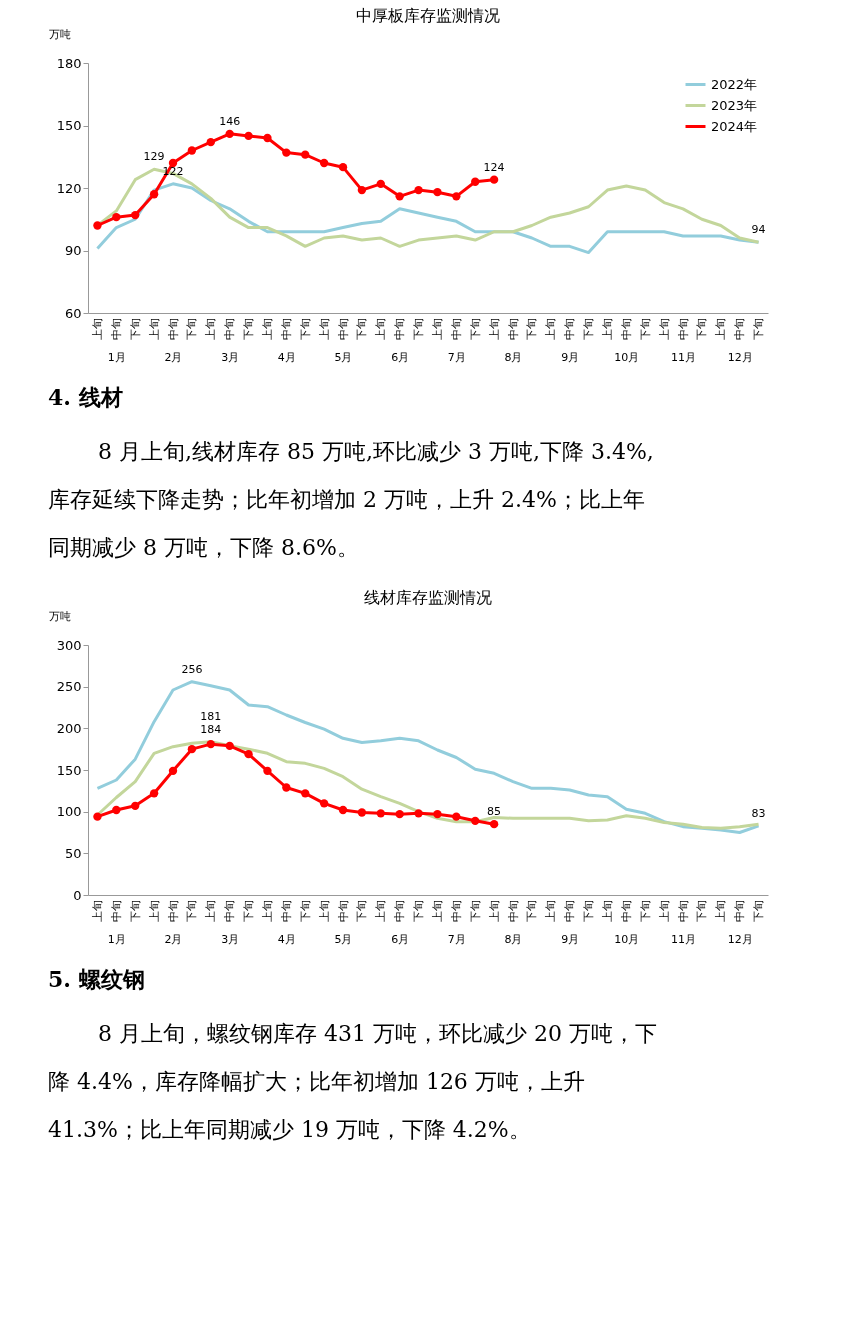 The image size is (862, 1317). What do you see at coordinates (513, 357) in the screenshot?
I see `x2-tick-label: 8月` at bounding box center [513, 357].